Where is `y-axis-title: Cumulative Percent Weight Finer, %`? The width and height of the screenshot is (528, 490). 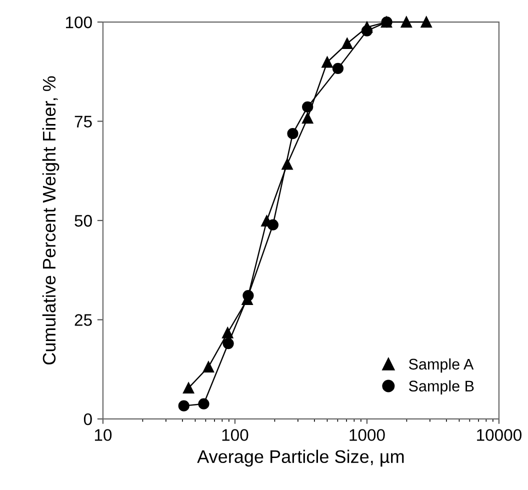
y-axis-title: Cumulative Percent Weight Finer, % is located at coordinates (51, 220).